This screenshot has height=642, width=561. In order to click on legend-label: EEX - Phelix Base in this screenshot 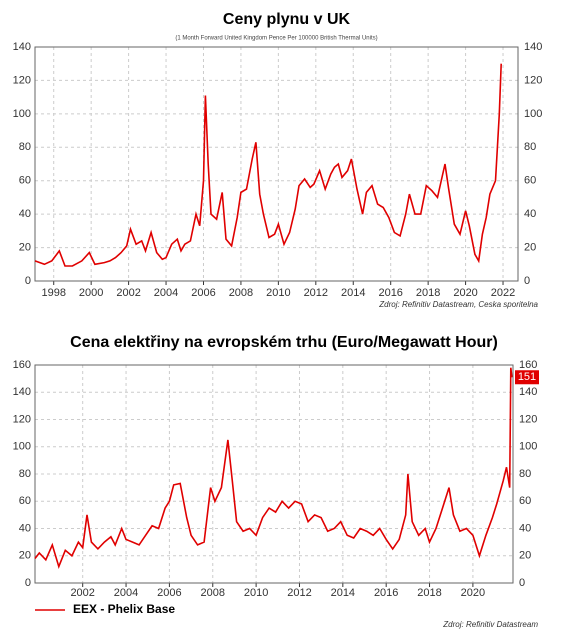, I will do `click(124, 609)`.